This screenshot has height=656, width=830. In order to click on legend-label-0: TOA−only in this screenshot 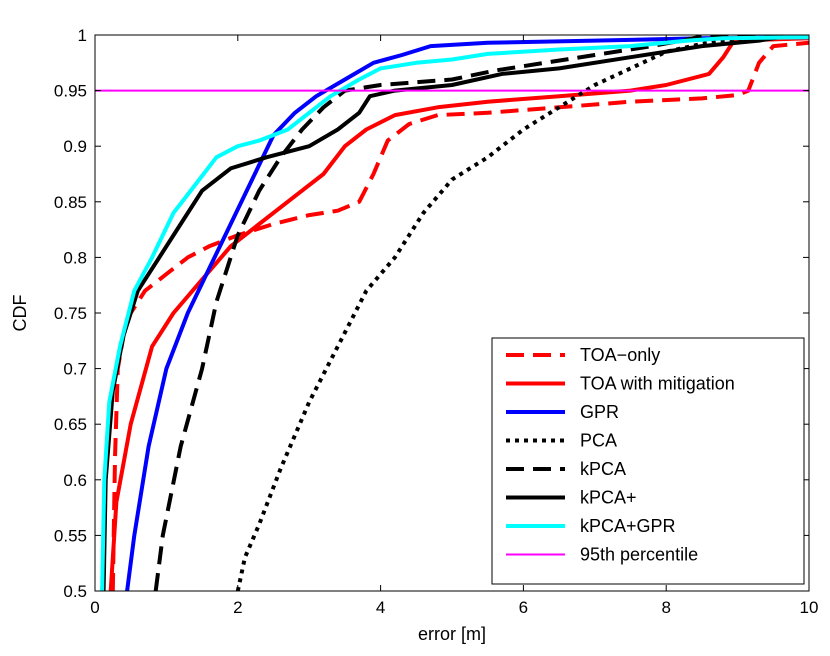, I will do `click(620, 355)`.